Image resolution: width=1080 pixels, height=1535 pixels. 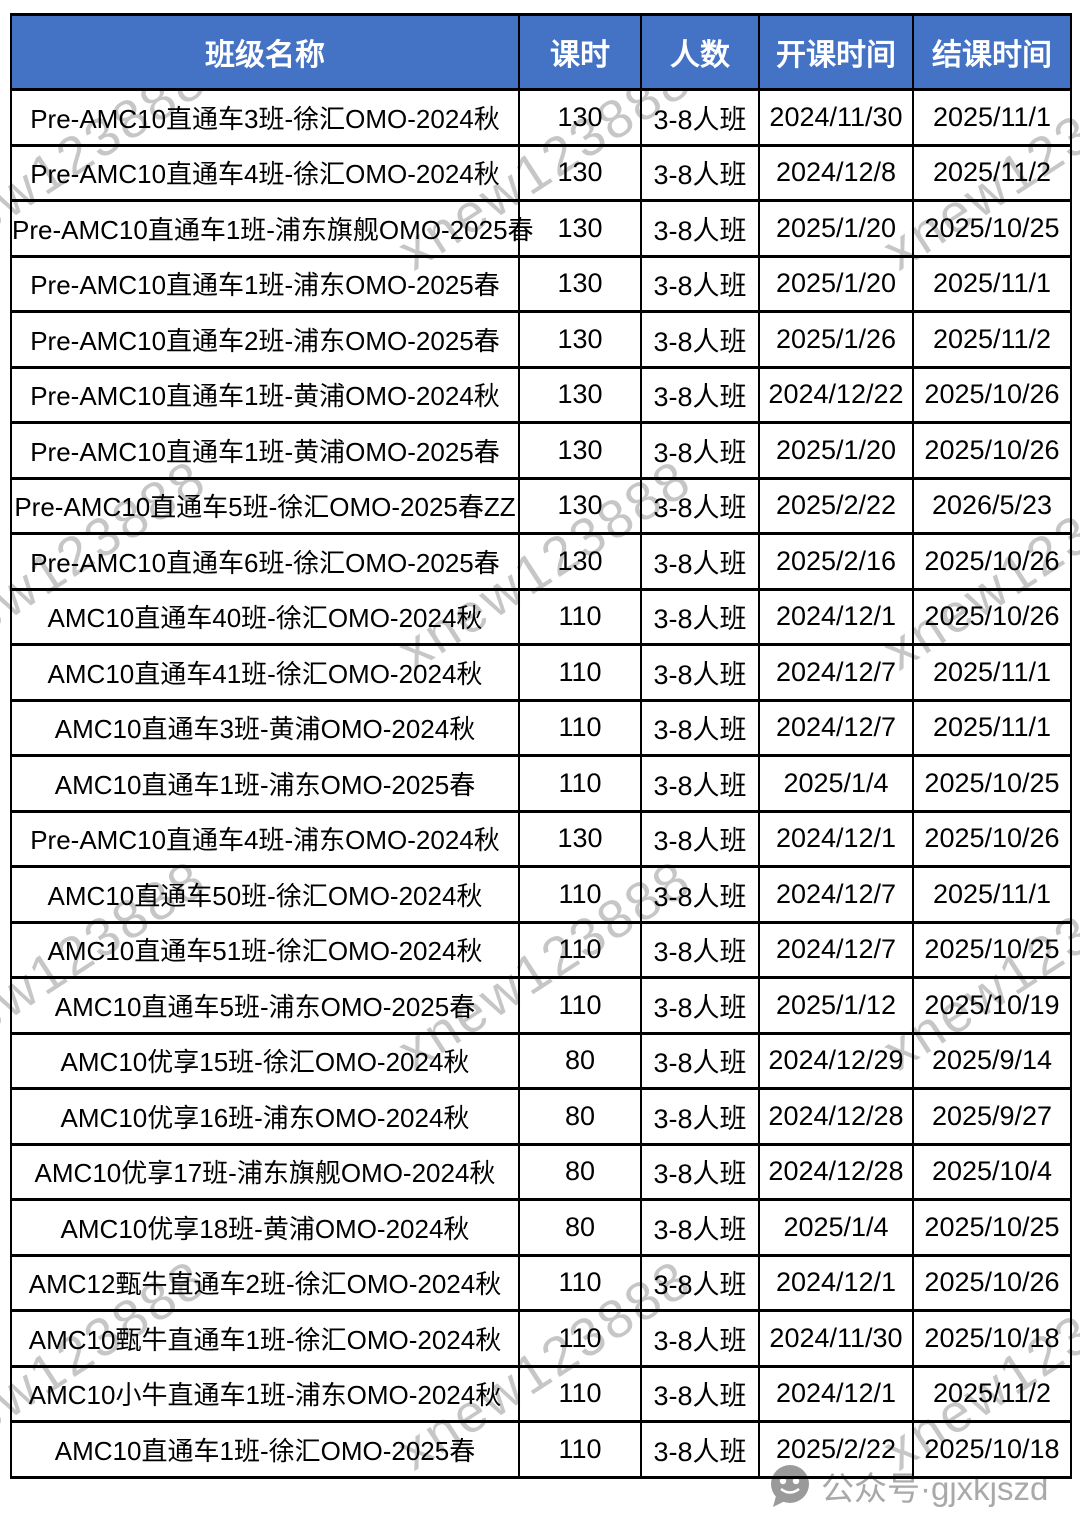 What do you see at coordinates (265, 339) in the screenshot?
I see `class-name-cell: Pre-AMC10直通车2班-浦东OMO-2025春` at bounding box center [265, 339].